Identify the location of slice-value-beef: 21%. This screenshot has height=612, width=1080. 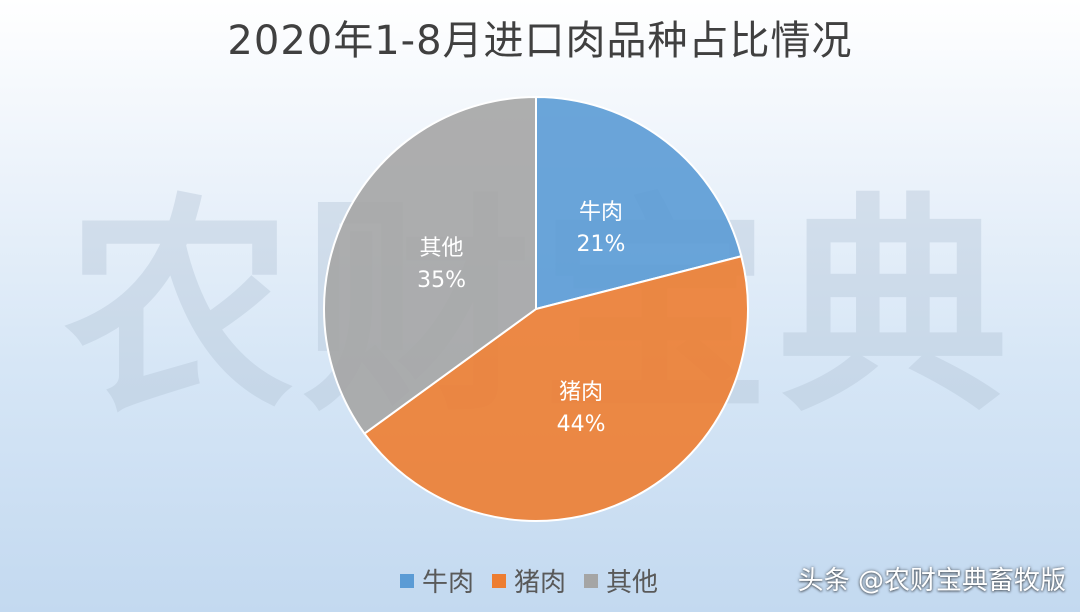
(601, 244).